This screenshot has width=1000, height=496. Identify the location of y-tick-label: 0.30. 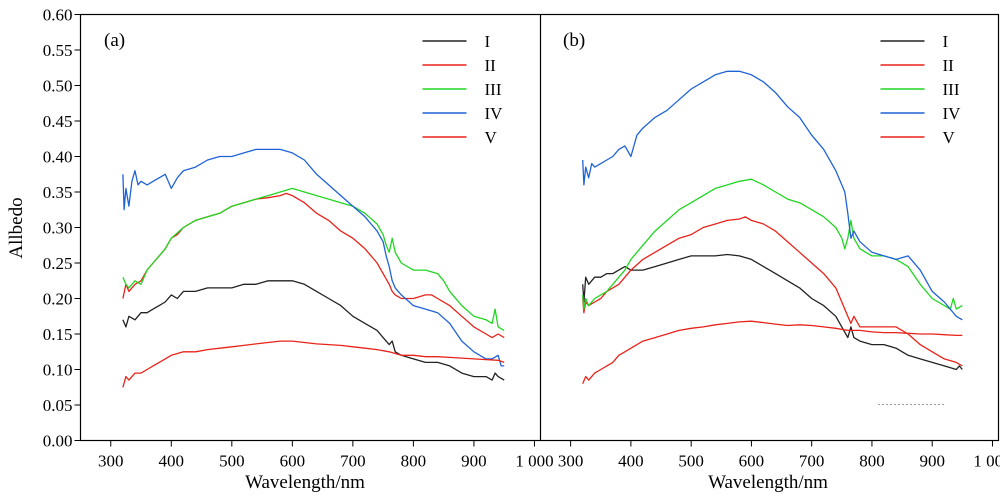
(58, 228).